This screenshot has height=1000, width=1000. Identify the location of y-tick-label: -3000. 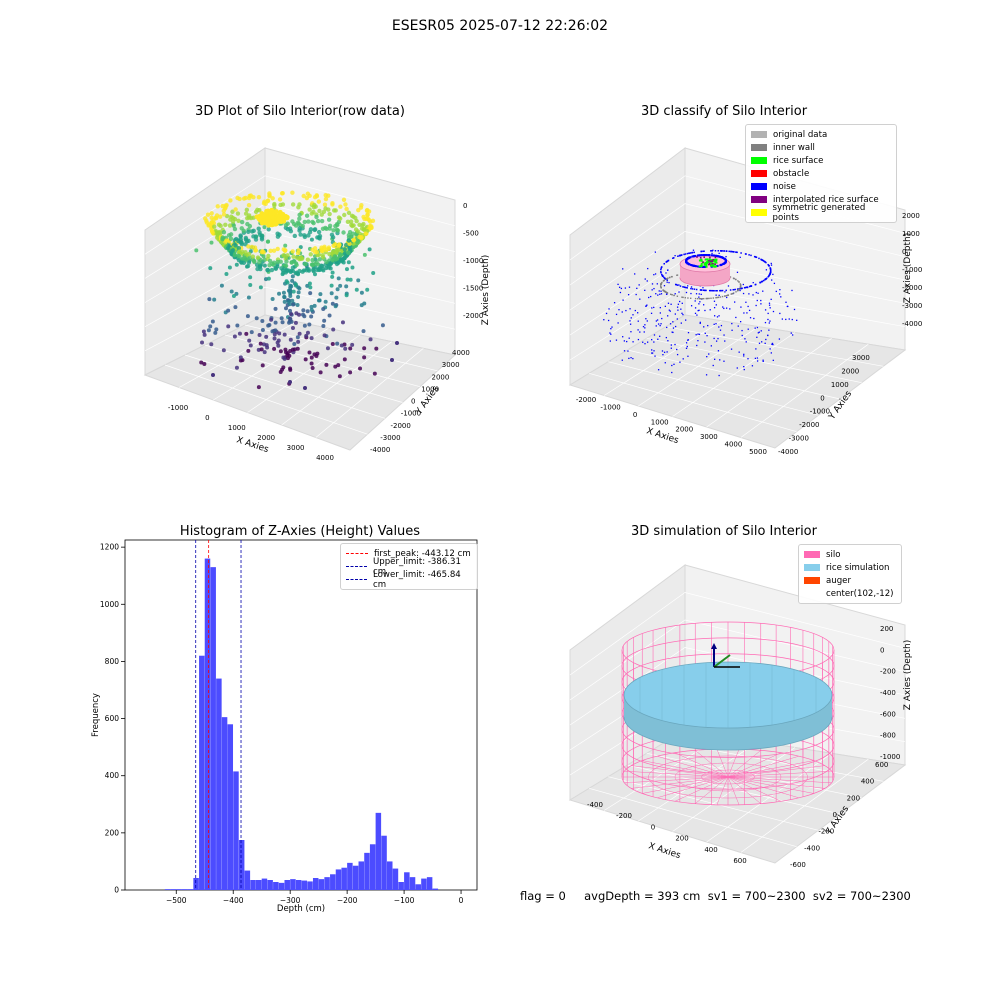
(390, 438).